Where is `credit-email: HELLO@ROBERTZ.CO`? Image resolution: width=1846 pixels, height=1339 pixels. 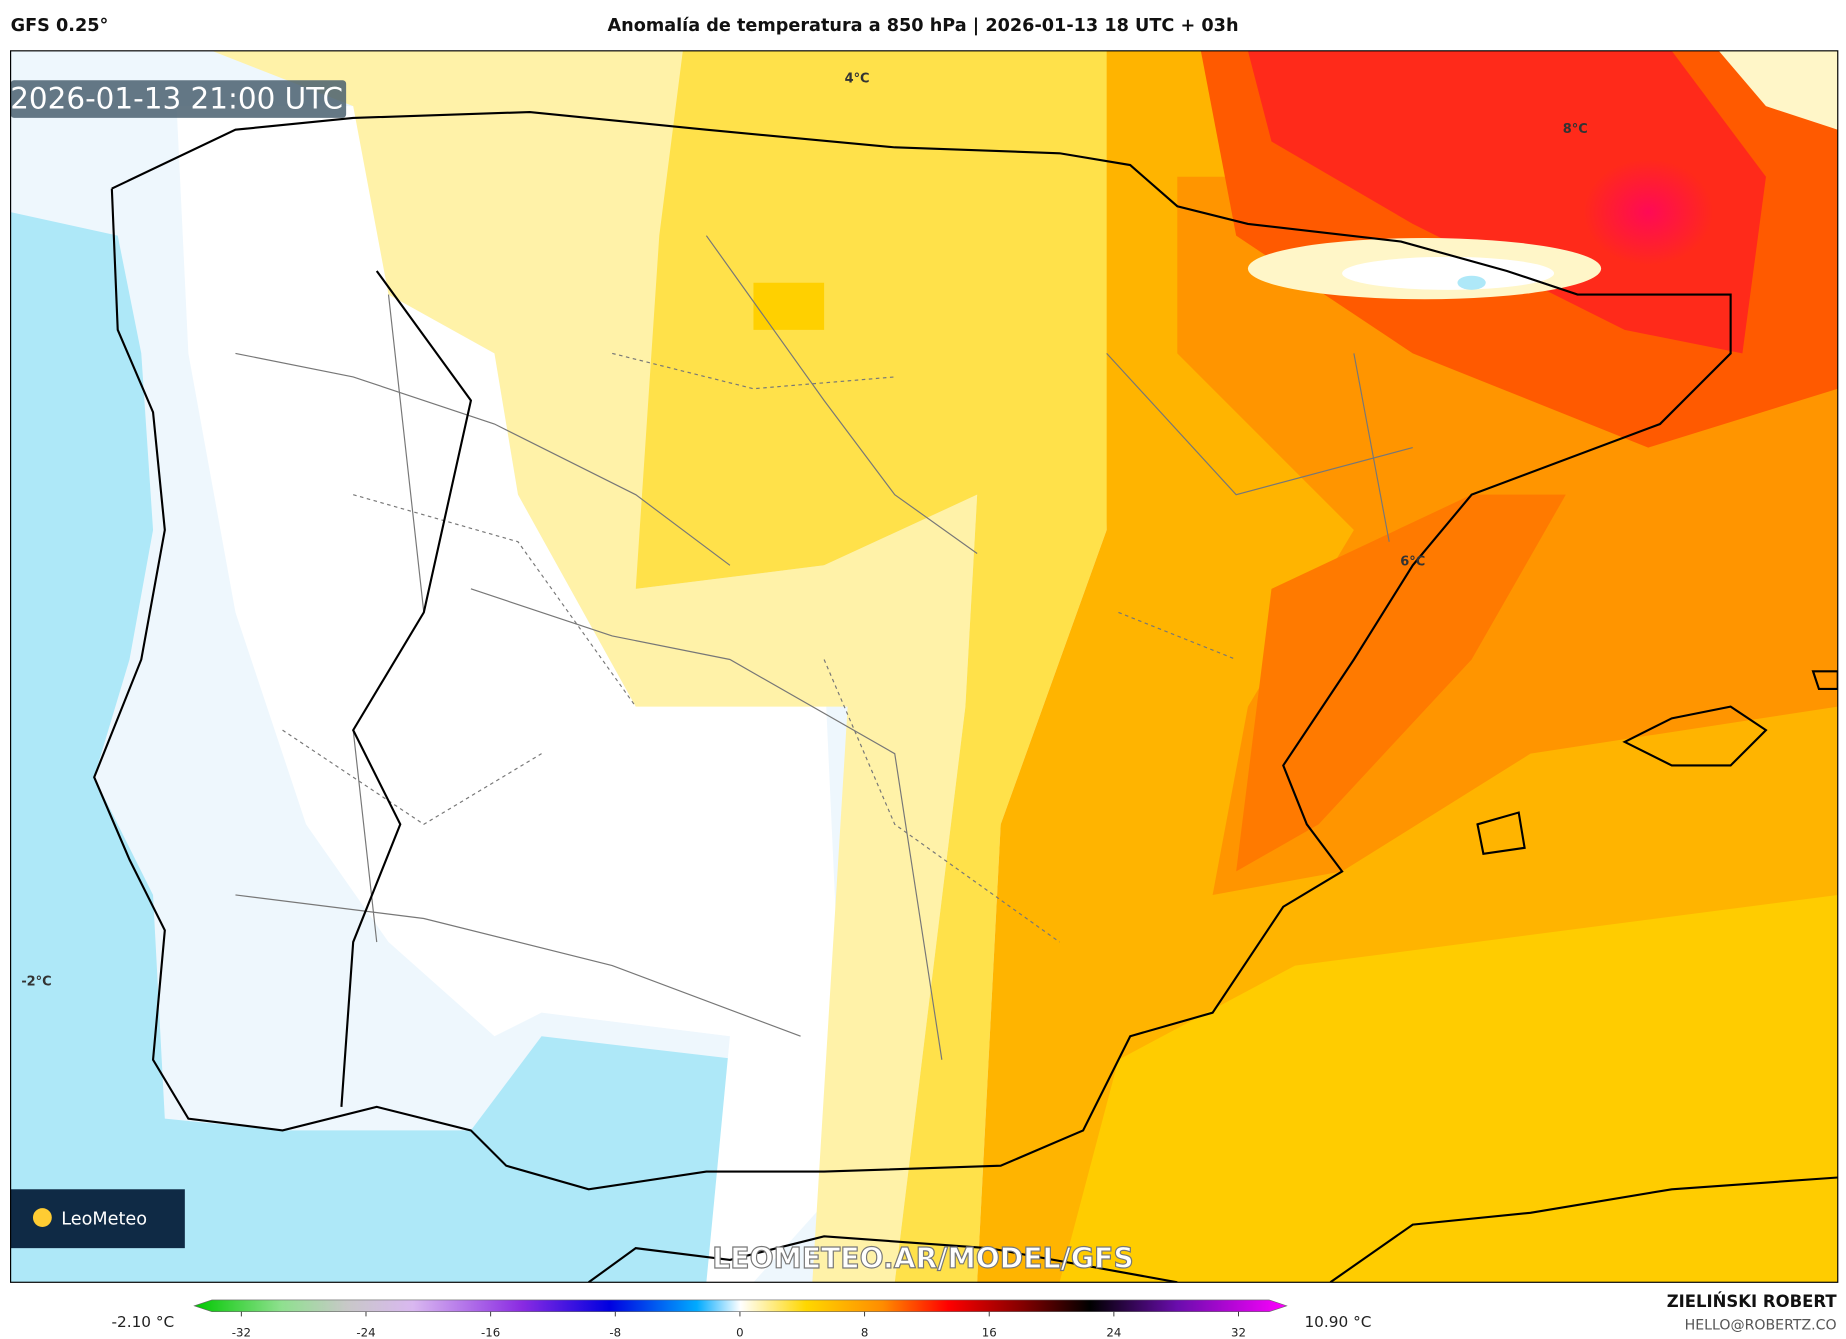 credit-email: HELLO@ROBERTZ.CO is located at coordinates (1761, 1325).